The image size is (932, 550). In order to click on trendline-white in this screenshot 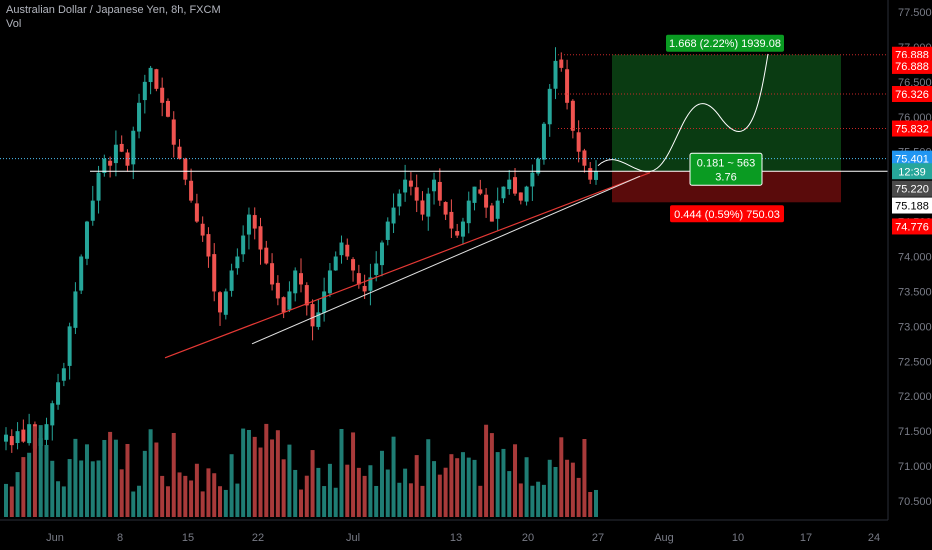, I will do `click(446, 260)`.